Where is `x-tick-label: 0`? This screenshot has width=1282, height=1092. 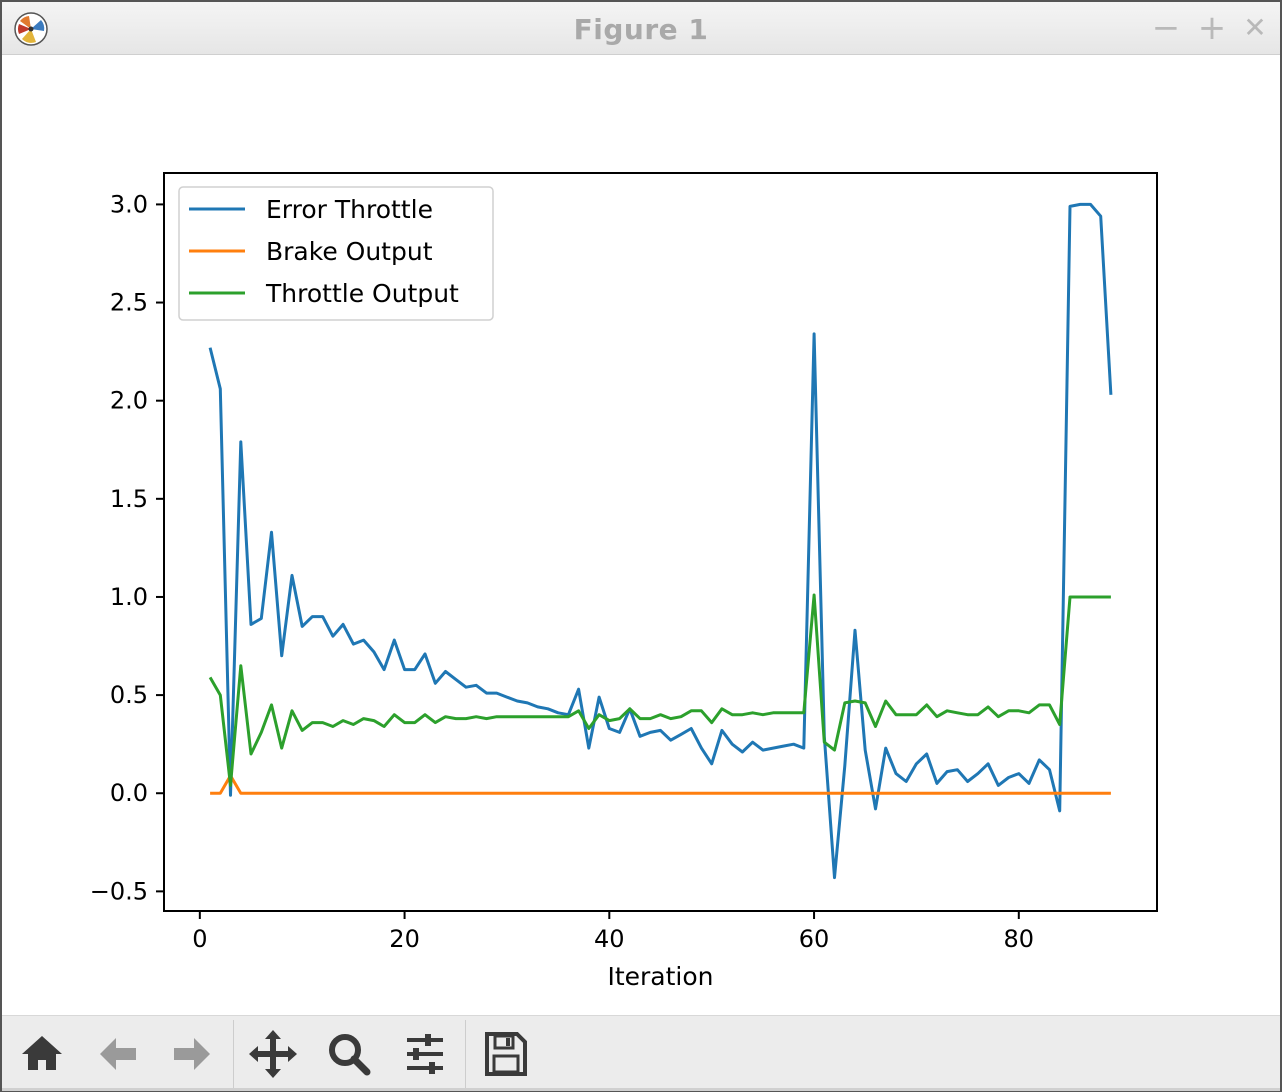
x-tick-label: 0 is located at coordinates (199, 939).